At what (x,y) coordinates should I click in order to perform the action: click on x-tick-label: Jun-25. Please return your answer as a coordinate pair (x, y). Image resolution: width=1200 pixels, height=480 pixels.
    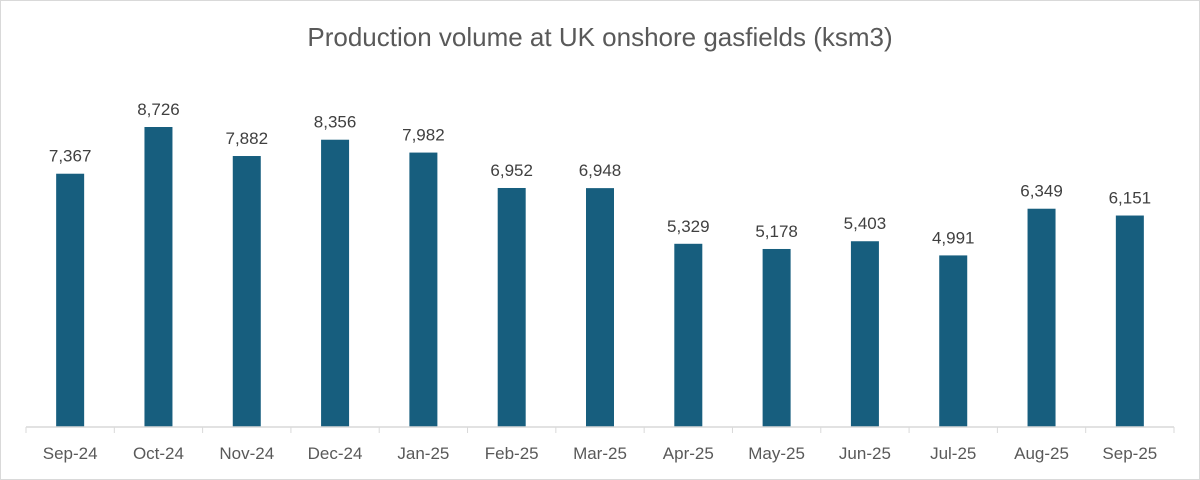
    Looking at the image, I should click on (865, 453).